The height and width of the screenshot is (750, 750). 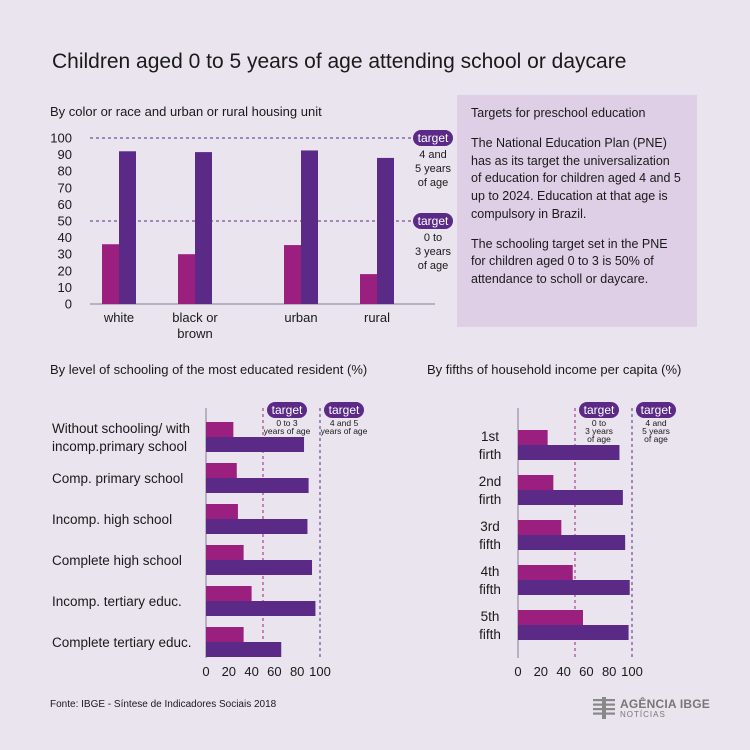 I want to click on info-heading: Targets for preschool education, so click(x=558, y=113).